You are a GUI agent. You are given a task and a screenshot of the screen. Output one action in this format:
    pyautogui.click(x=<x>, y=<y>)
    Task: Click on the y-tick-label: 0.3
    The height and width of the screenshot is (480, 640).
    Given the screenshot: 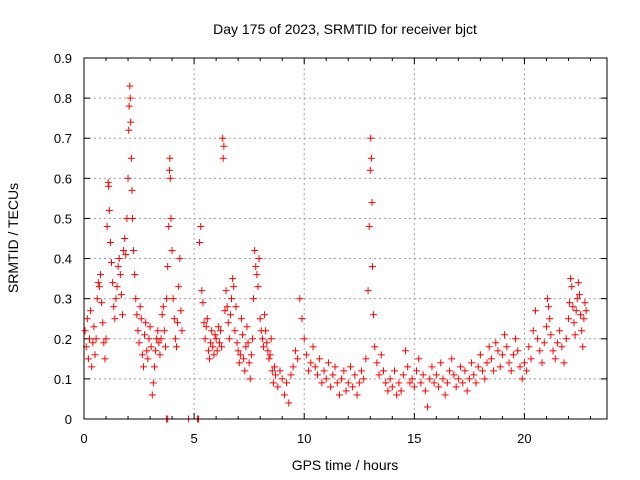 What is the action you would take?
    pyautogui.click(x=63, y=299)
    